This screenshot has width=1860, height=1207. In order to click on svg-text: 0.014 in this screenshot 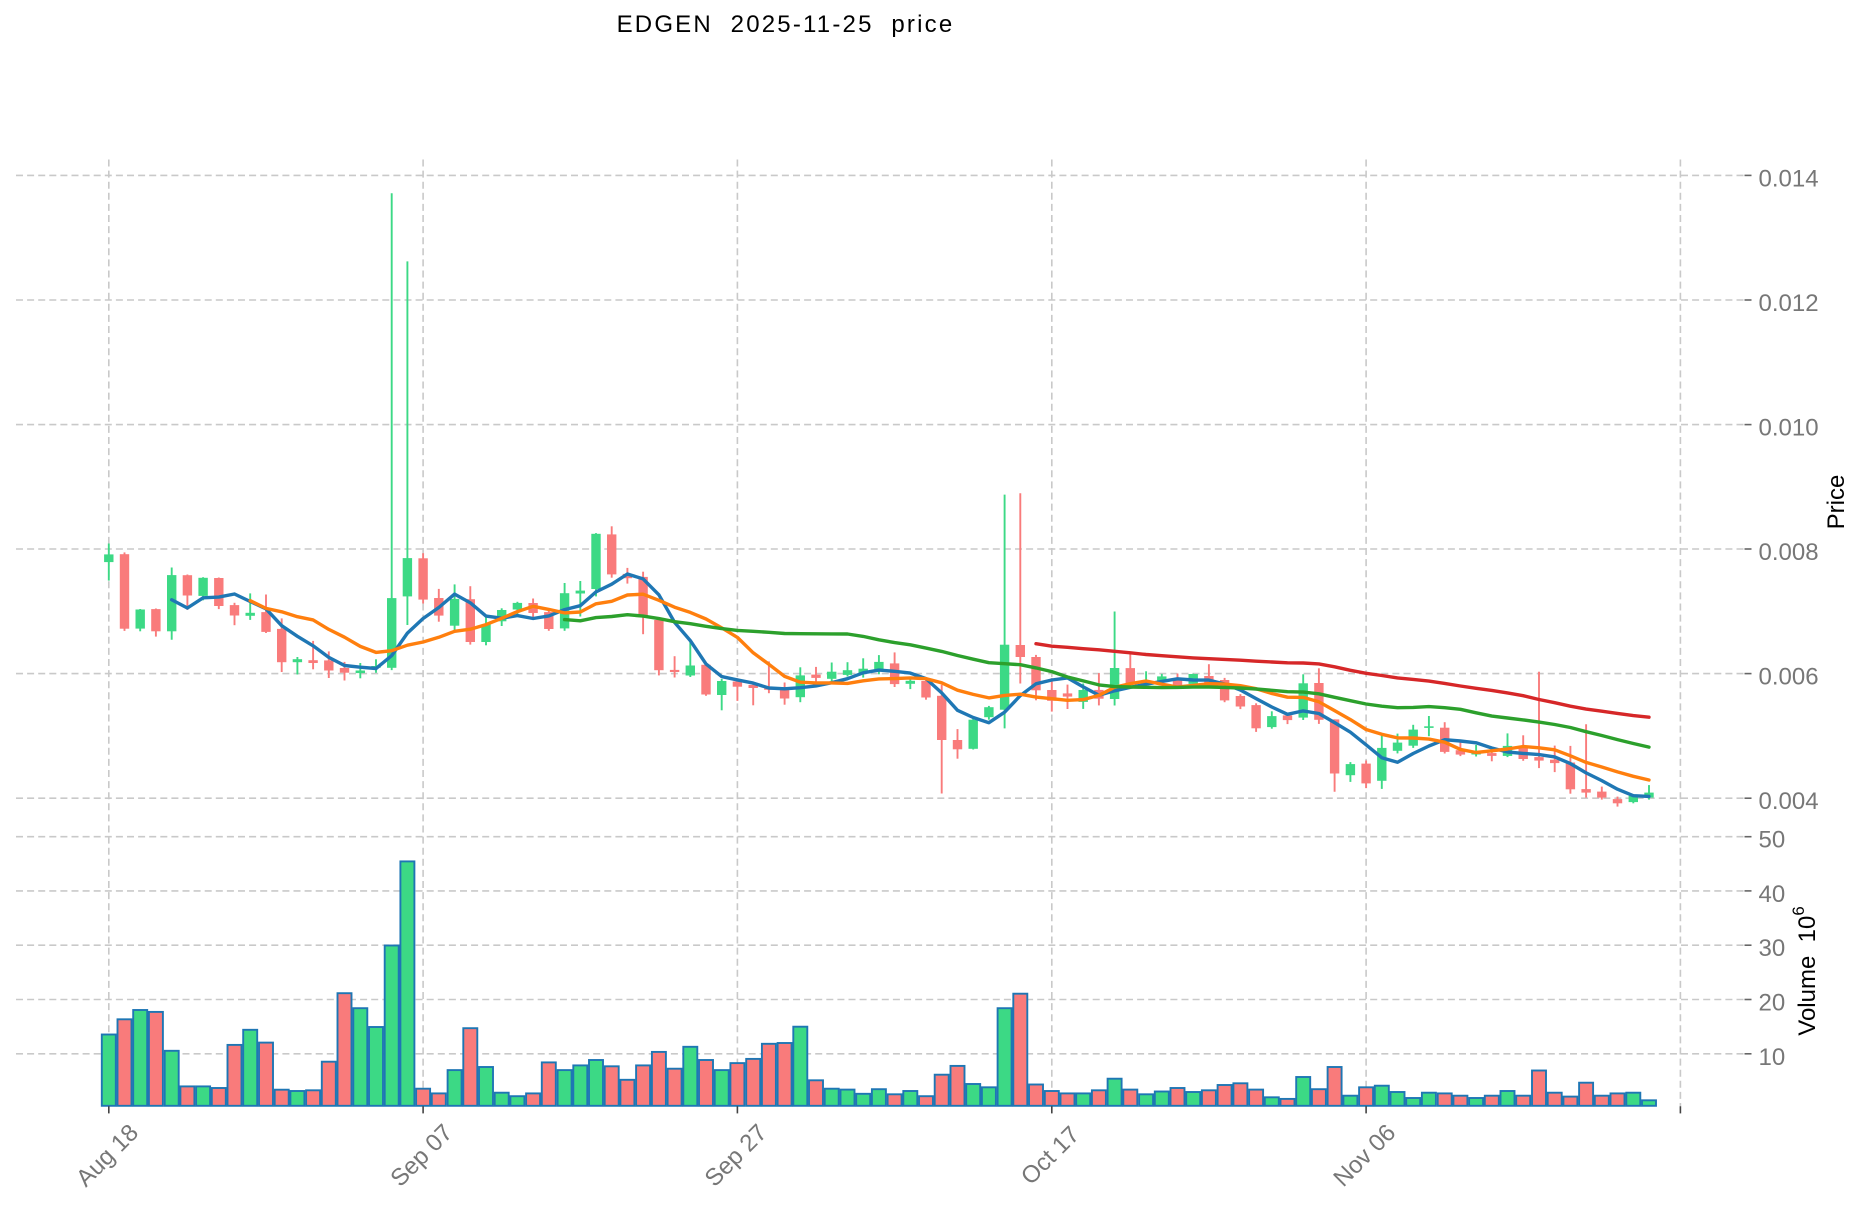, I will do `click(1789, 178)`.